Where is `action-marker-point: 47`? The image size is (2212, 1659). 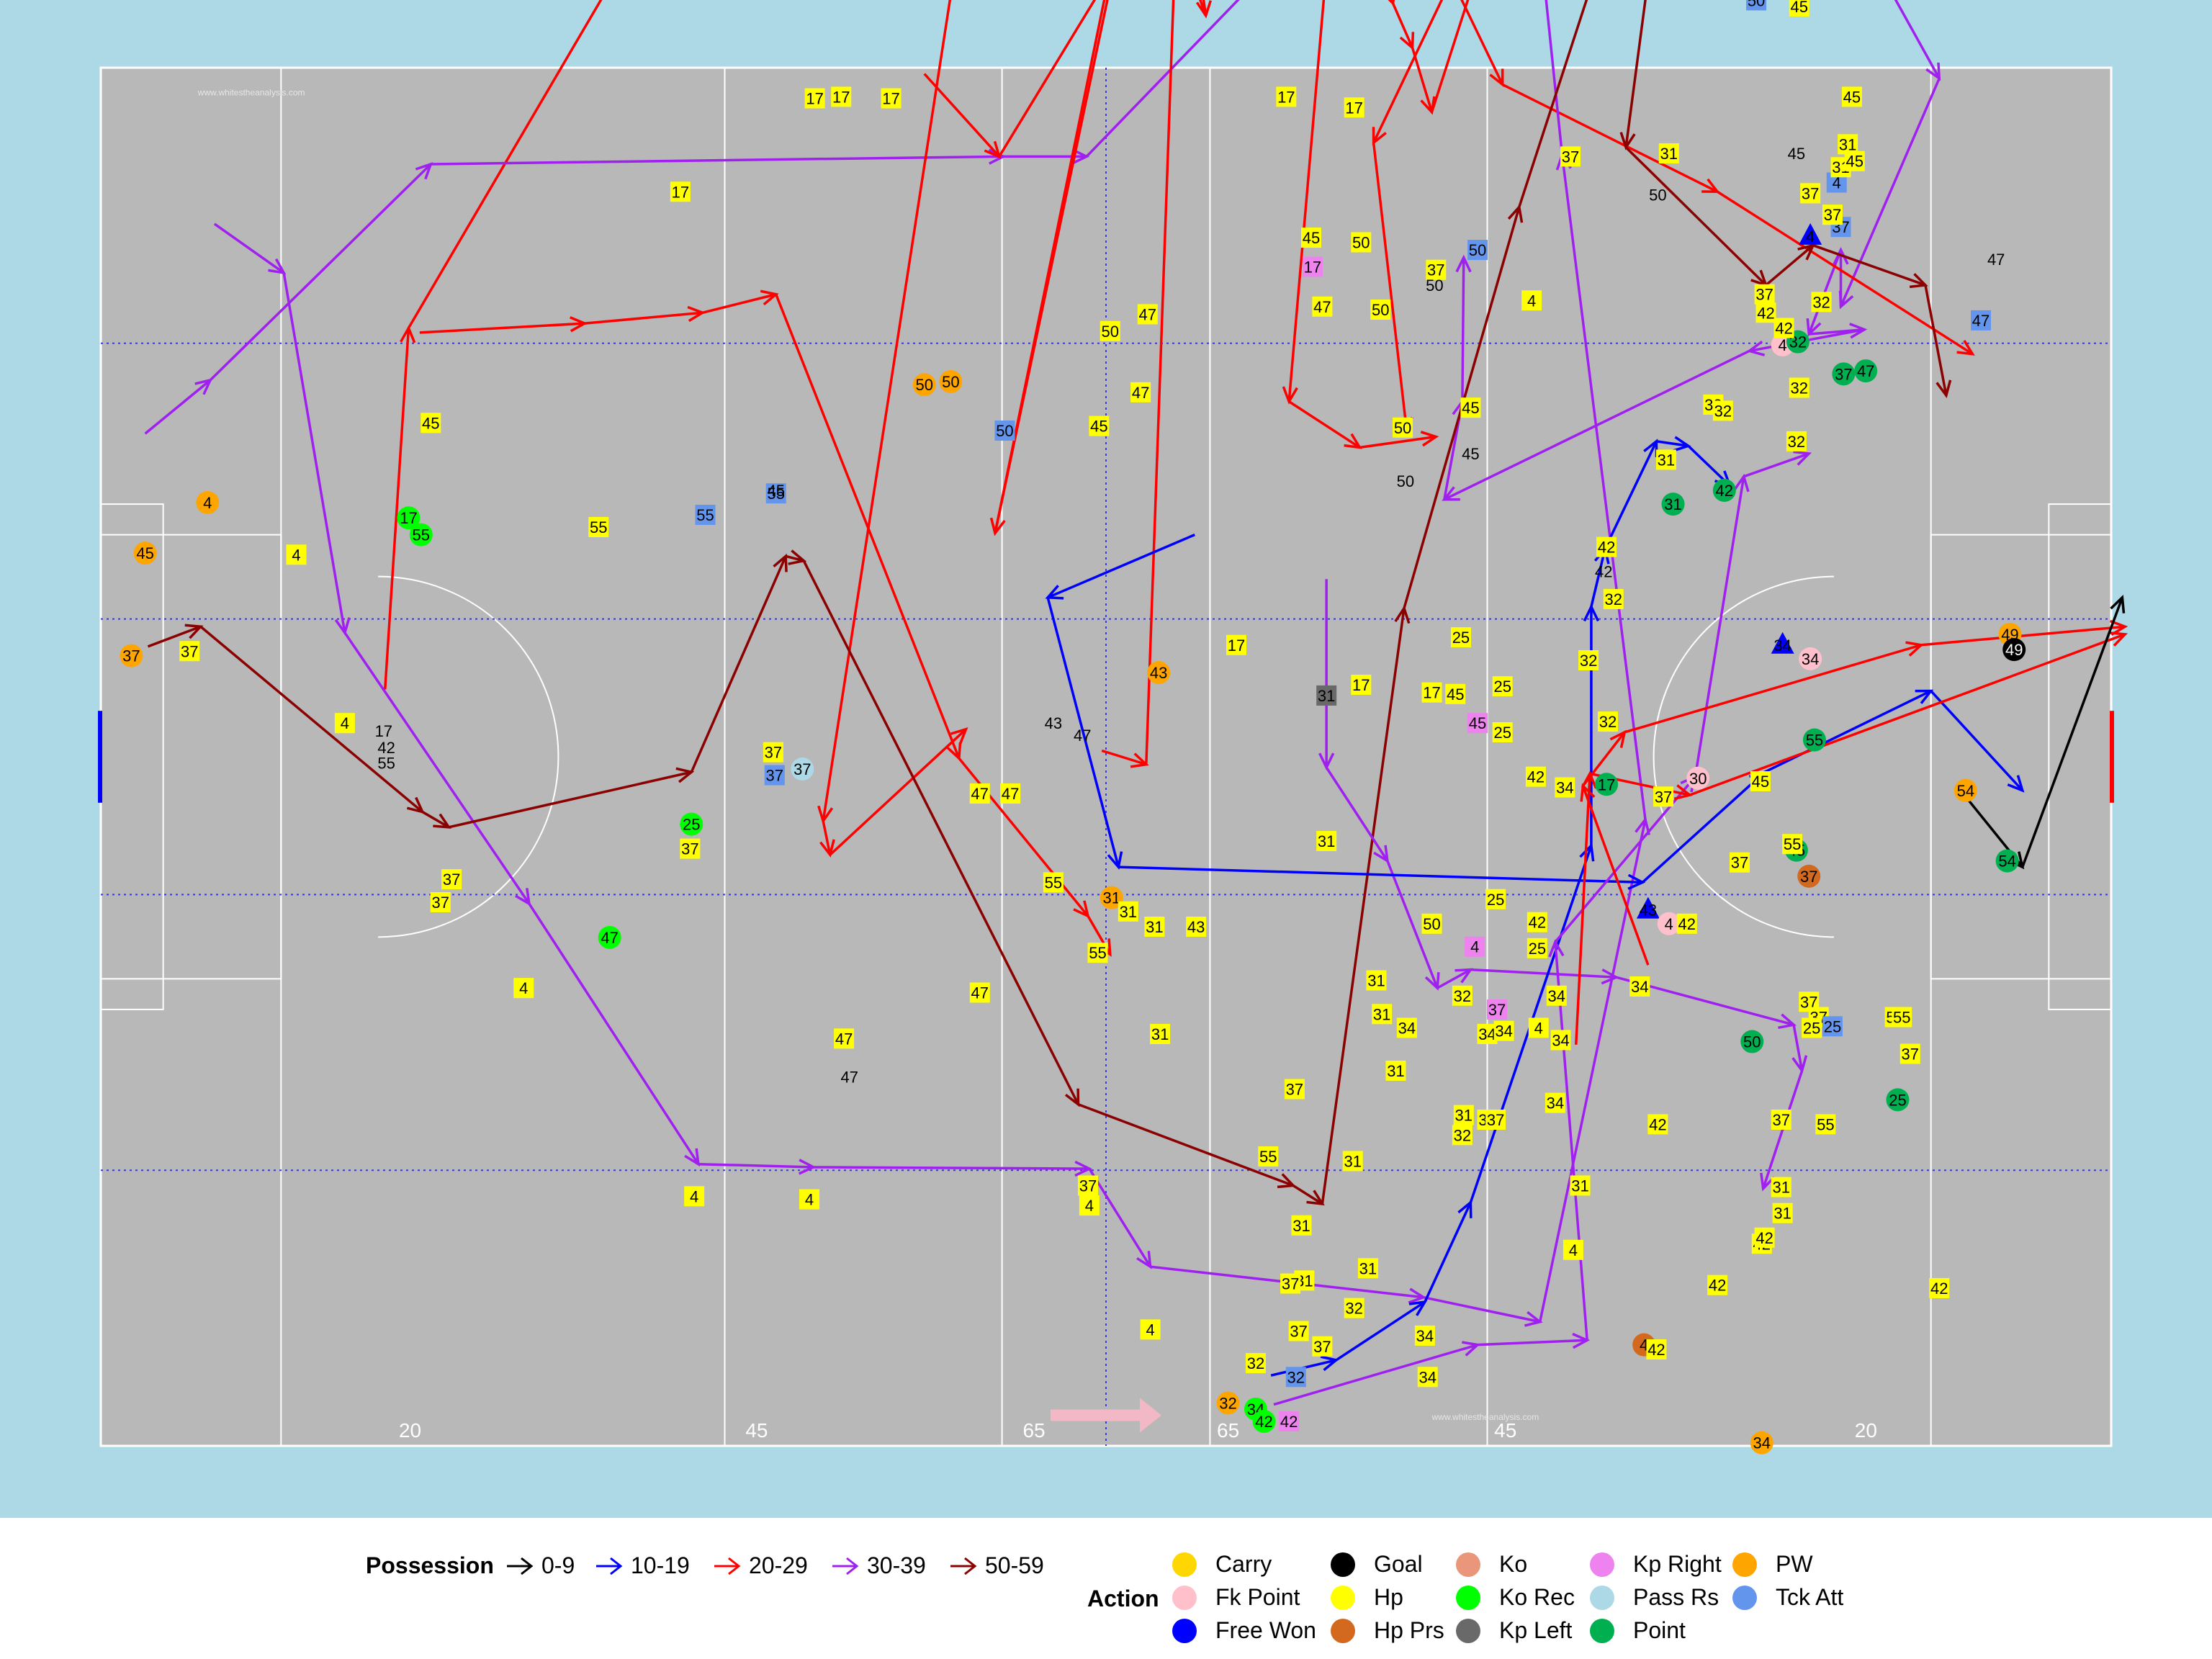
action-marker-point: 47 is located at coordinates (1866, 371).